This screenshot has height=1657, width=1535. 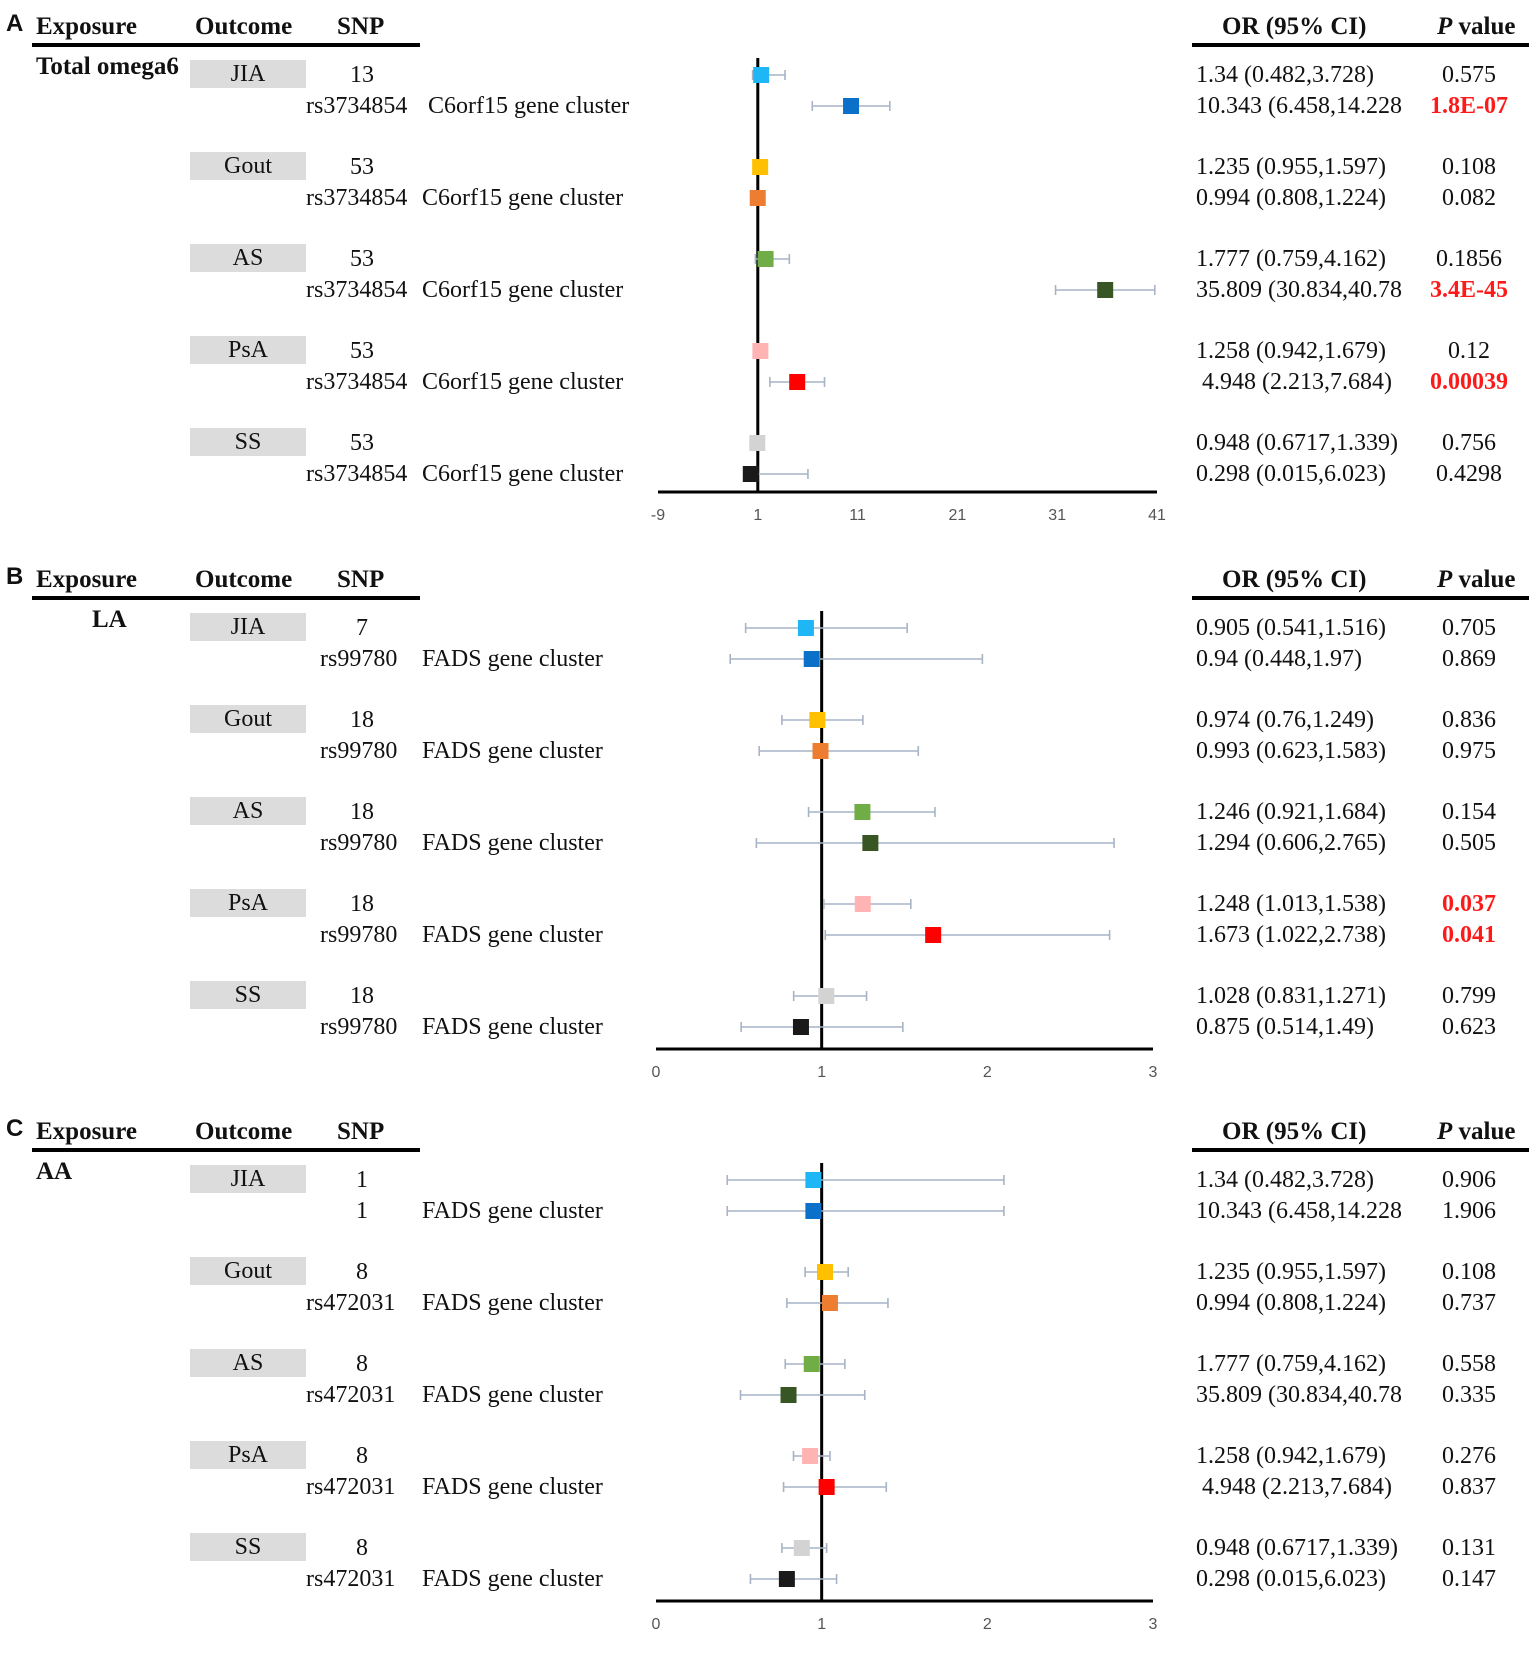 I want to click on exposure-name: Total omega6, so click(x=107, y=66).